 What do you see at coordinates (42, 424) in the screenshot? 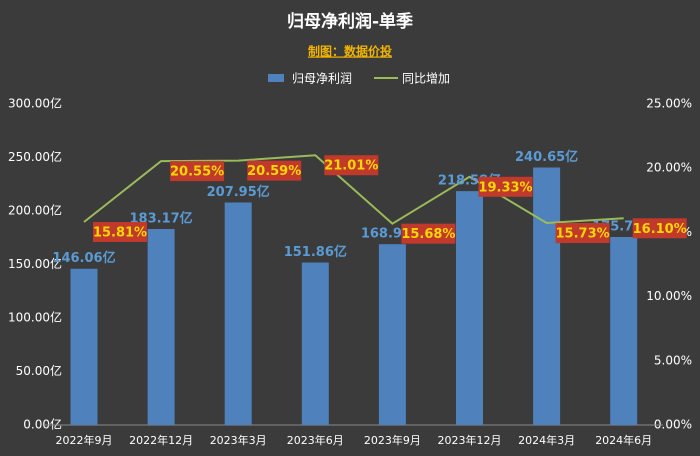
I see `y-tick-label: 0.00亿` at bounding box center [42, 424].